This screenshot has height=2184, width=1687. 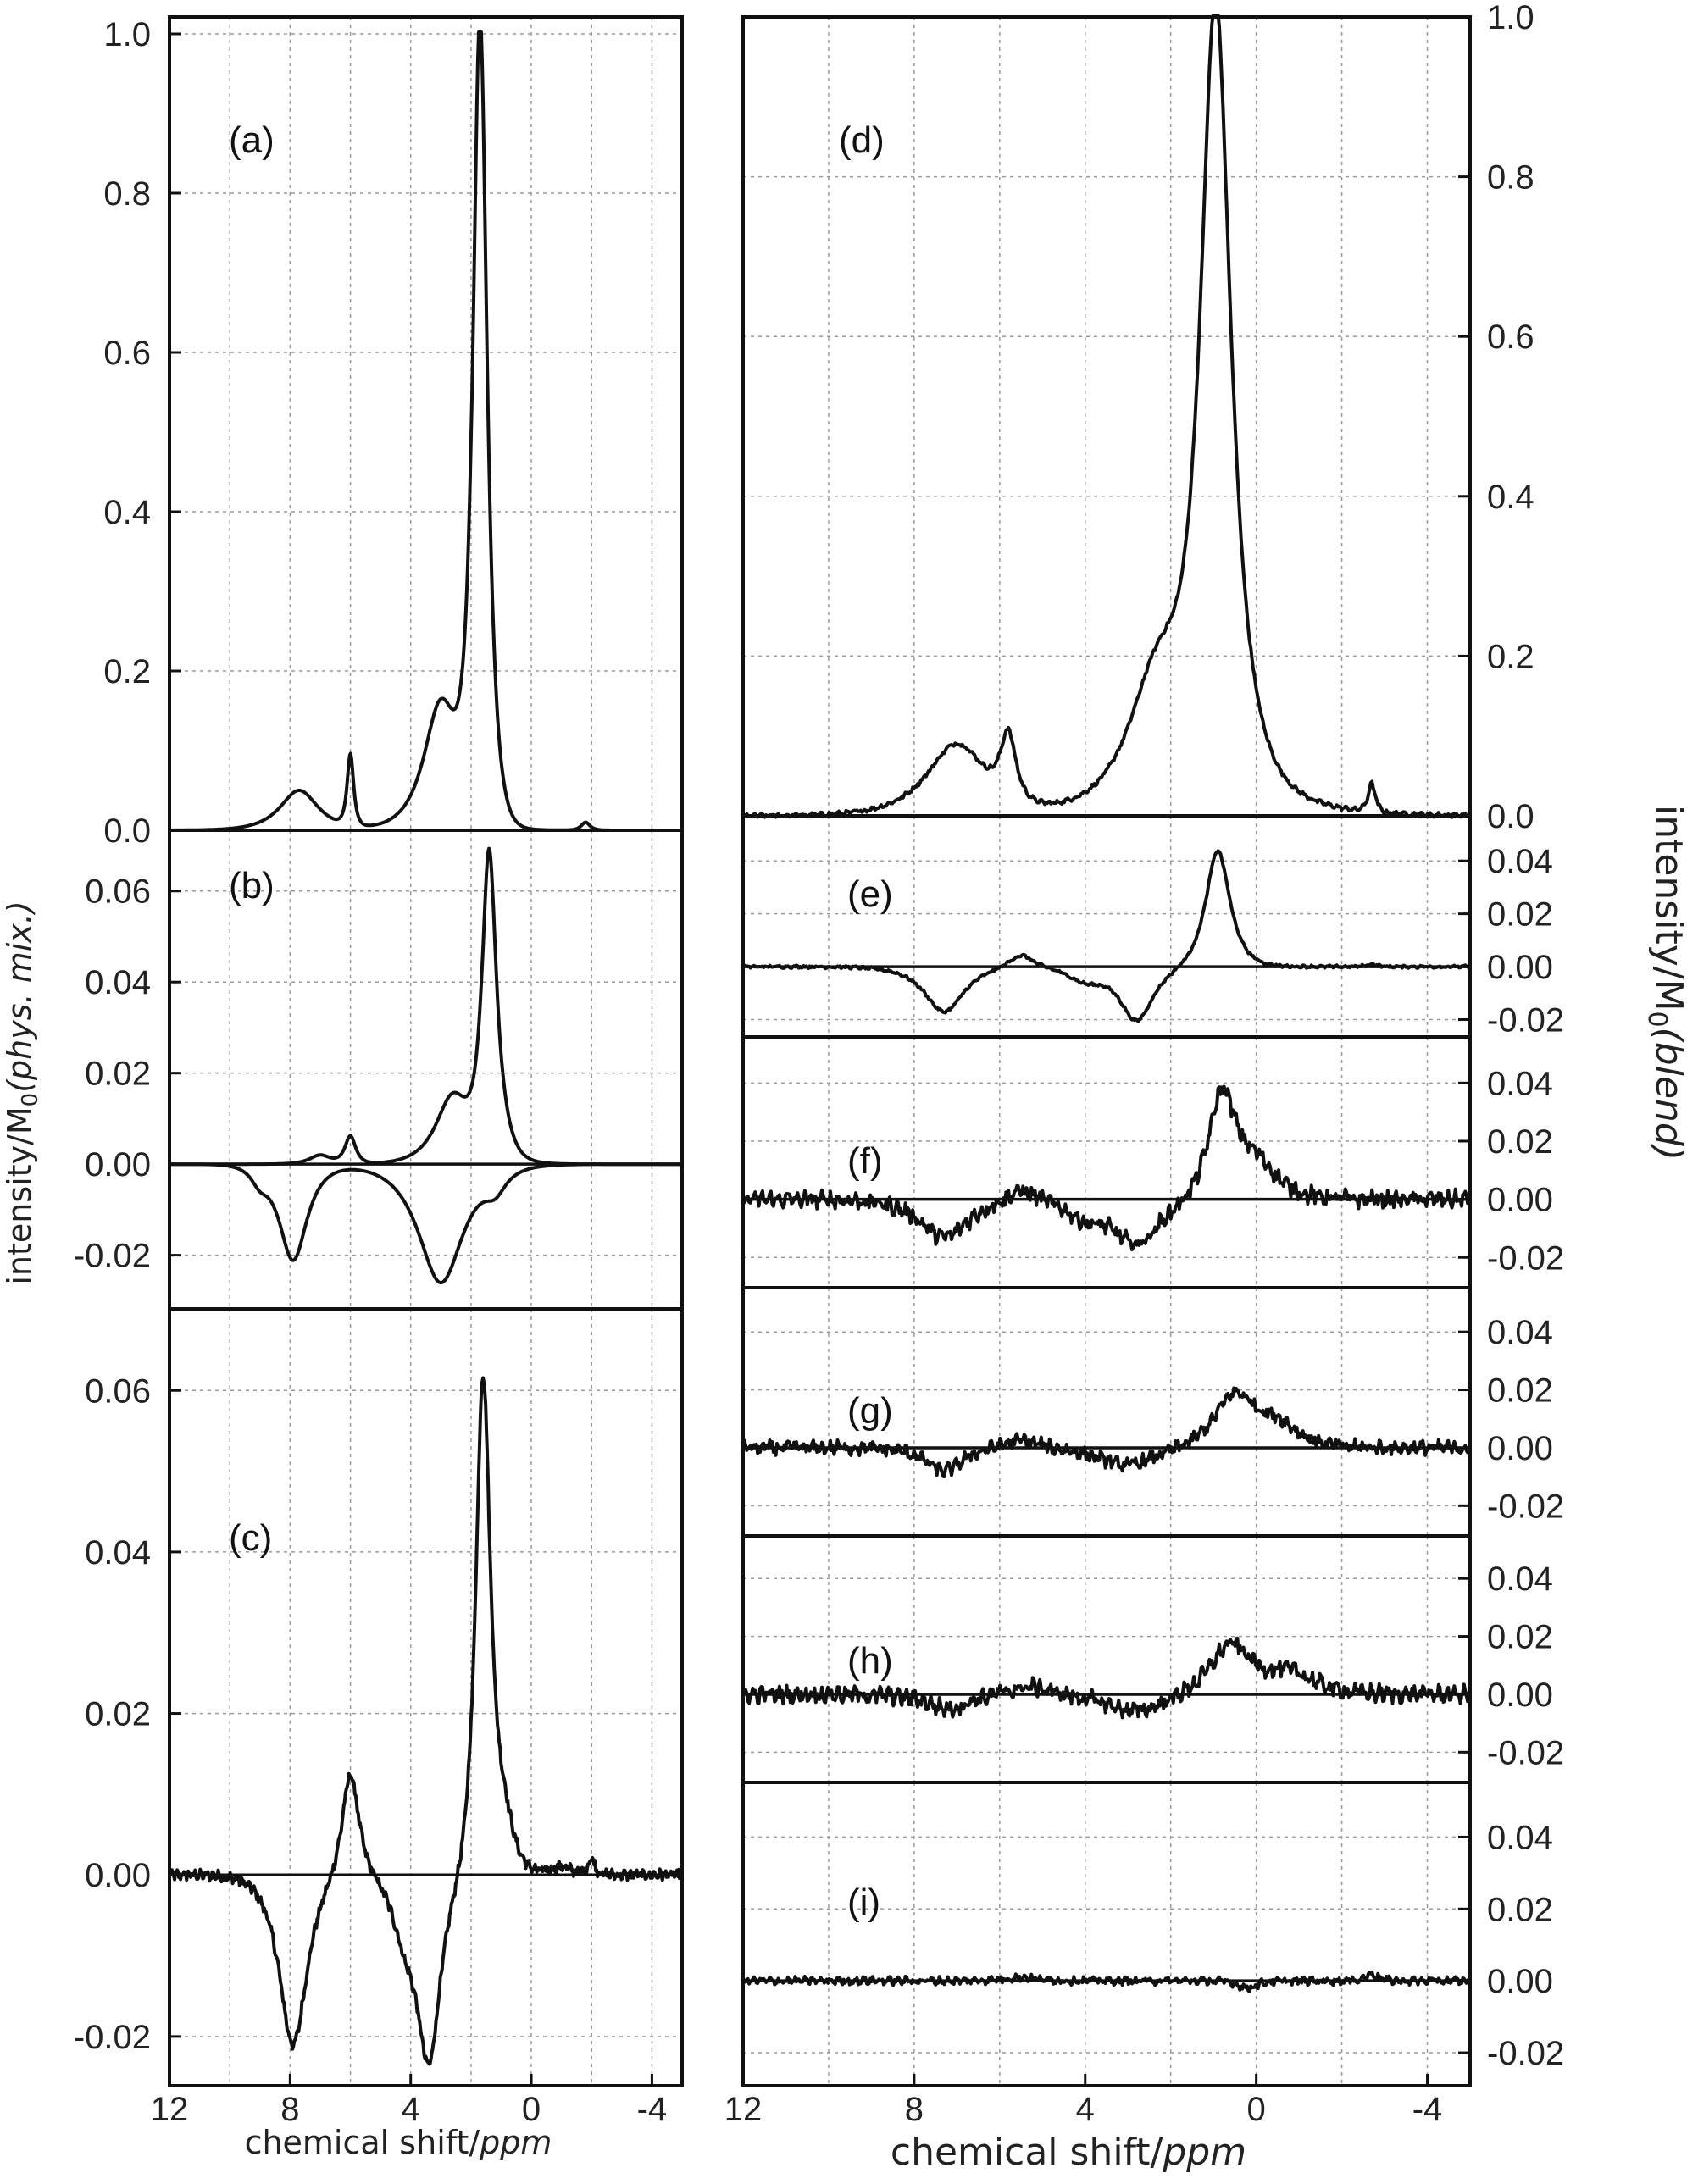 I want to click on panel-label-i: (i), so click(x=863, y=1902).